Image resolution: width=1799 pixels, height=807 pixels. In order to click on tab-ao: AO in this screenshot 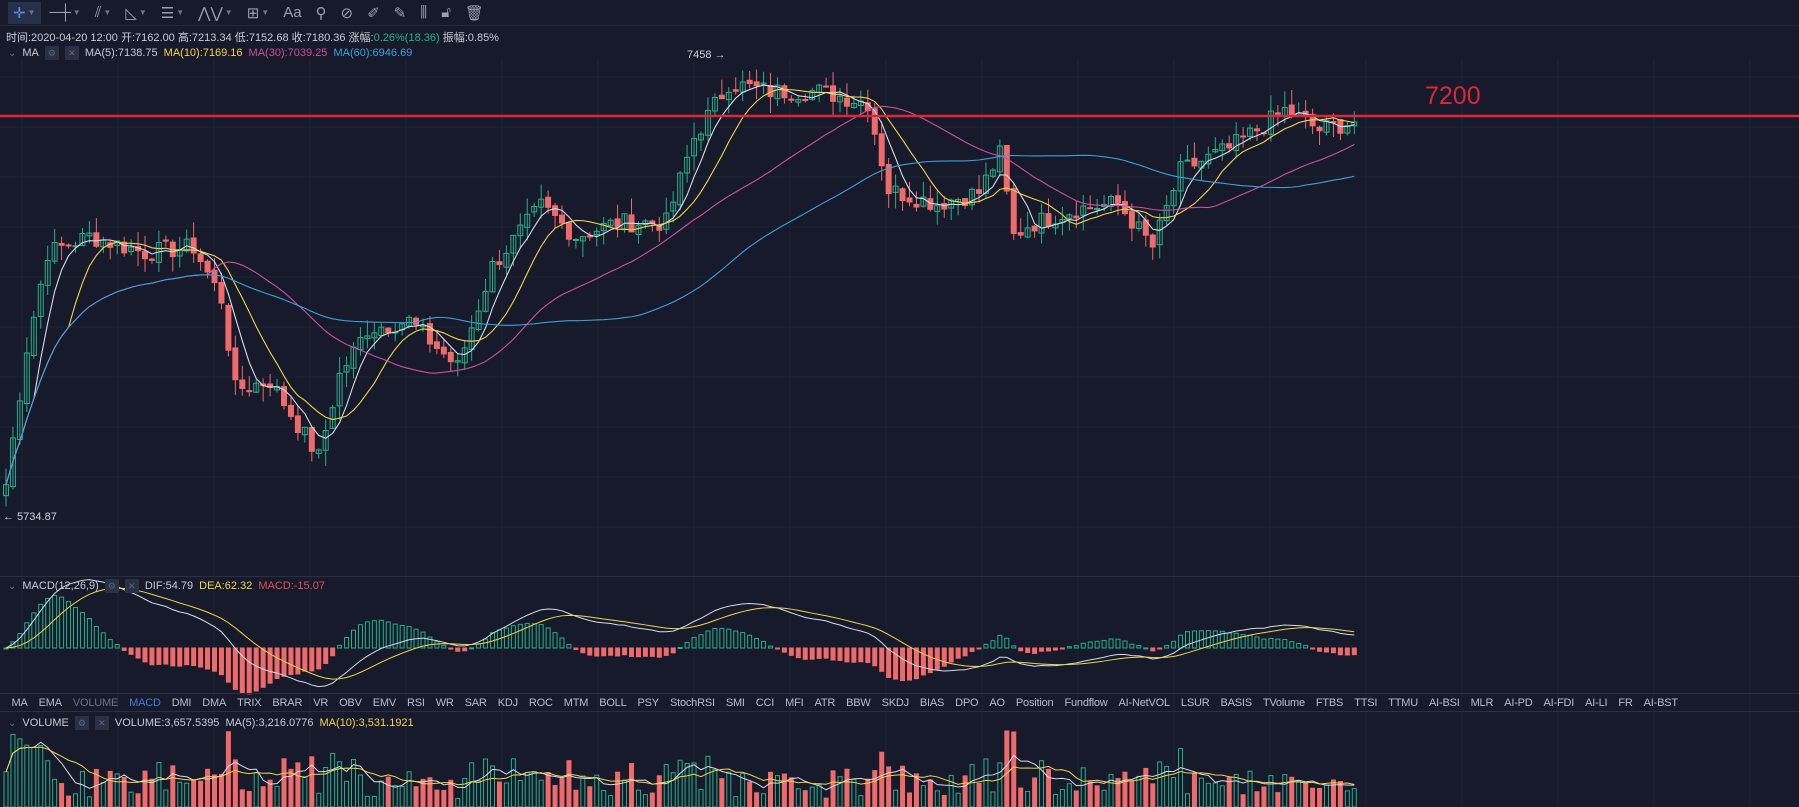, I will do `click(997, 702)`.